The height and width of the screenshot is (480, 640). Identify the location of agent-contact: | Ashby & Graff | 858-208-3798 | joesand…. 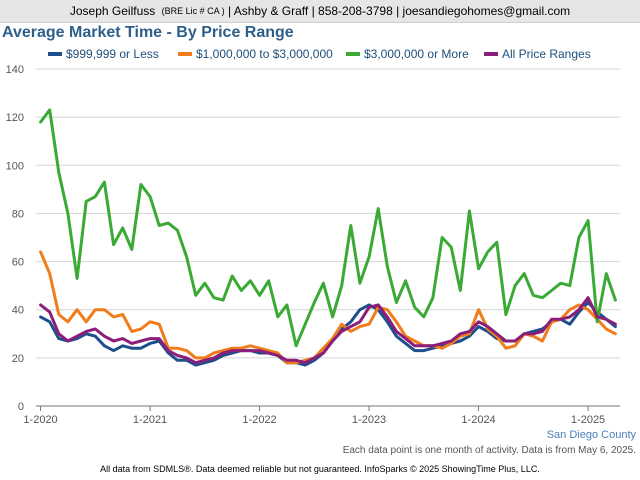
(399, 11).